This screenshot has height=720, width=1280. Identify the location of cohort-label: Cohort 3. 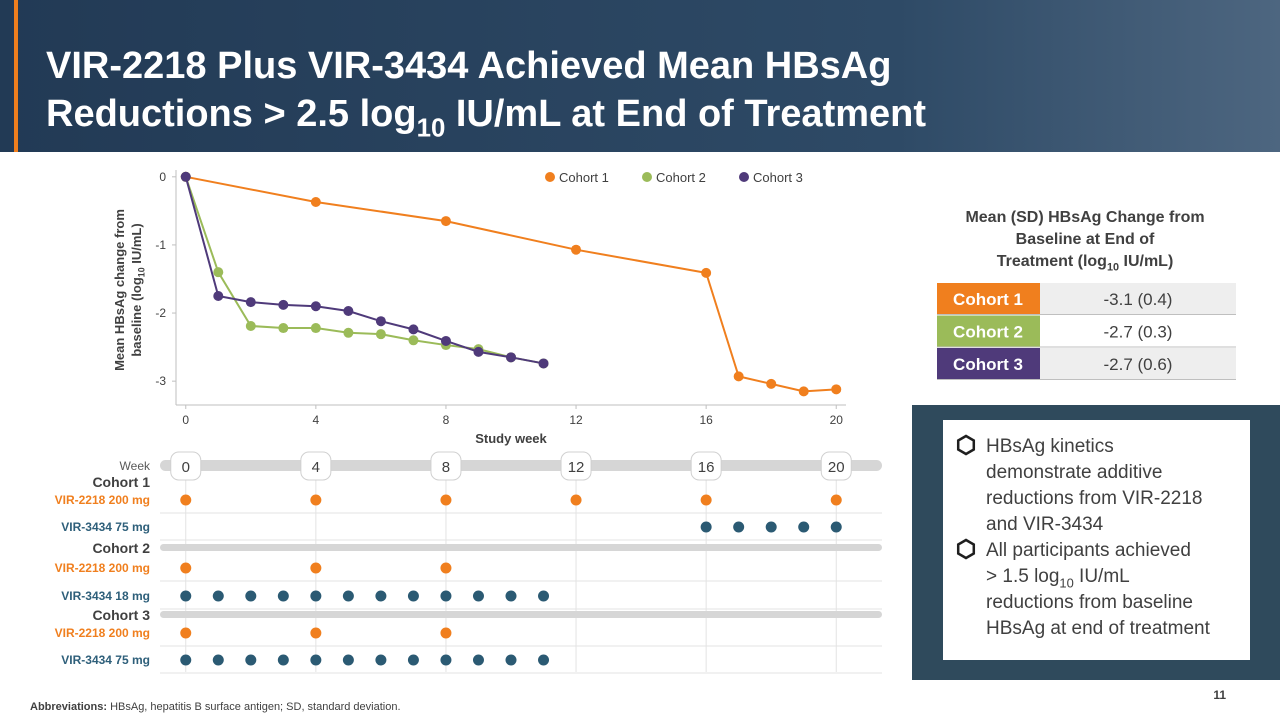
(121, 615).